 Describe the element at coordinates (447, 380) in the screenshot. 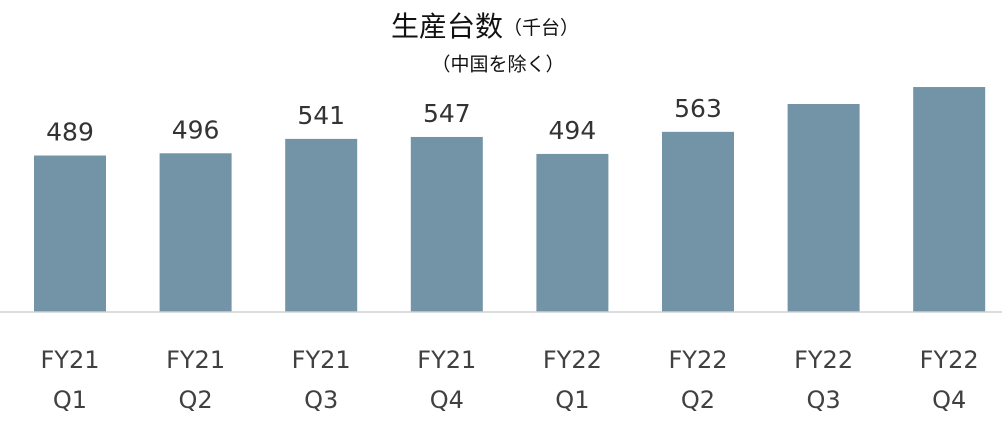

I see `x-tick-label: FY21 Q4` at that location.